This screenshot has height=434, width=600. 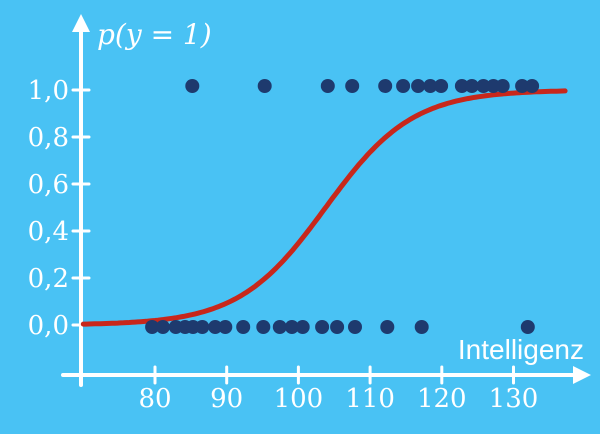 What do you see at coordinates (370, 399) in the screenshot?
I see `x-tick-label: 110` at bounding box center [370, 399].